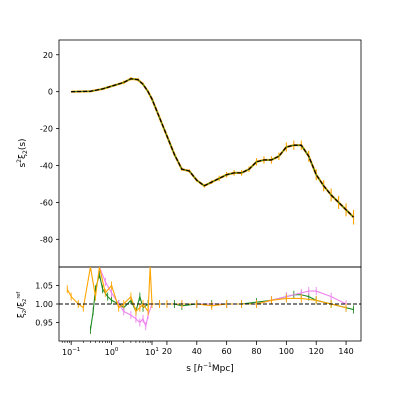 This screenshot has width=403, height=403. Describe the element at coordinates (25, 311) in the screenshot. I see `ratio-ylabel-sub: 2` at that location.